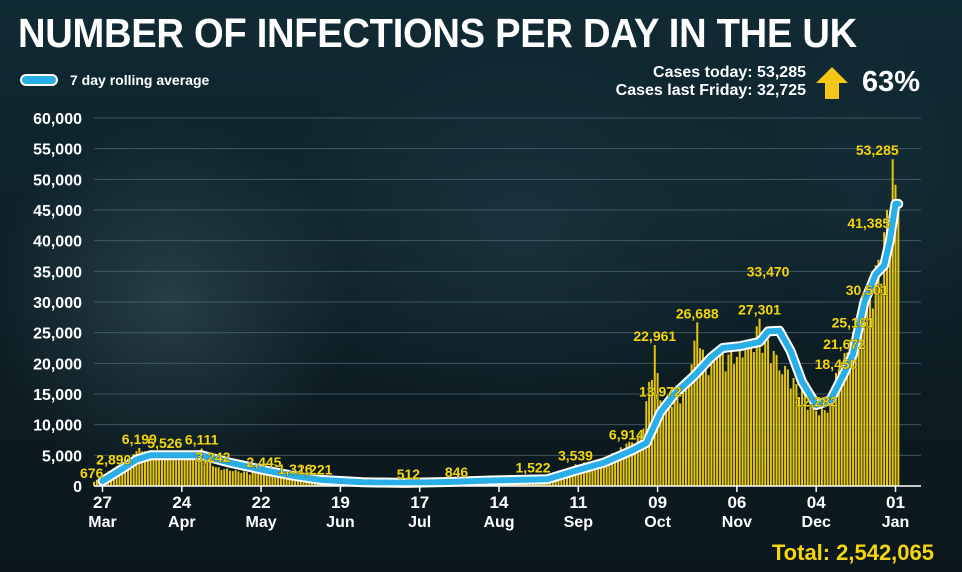  Describe the element at coordinates (532, 468) in the screenshot. I see `data-label: 1,522` at that location.